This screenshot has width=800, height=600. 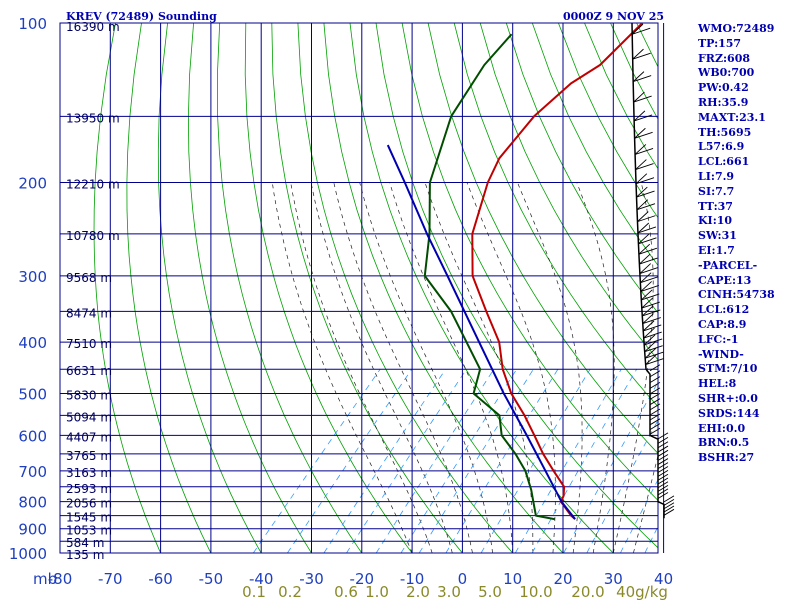 I want to click on index-line: PW:0.42, so click(x=723, y=88).